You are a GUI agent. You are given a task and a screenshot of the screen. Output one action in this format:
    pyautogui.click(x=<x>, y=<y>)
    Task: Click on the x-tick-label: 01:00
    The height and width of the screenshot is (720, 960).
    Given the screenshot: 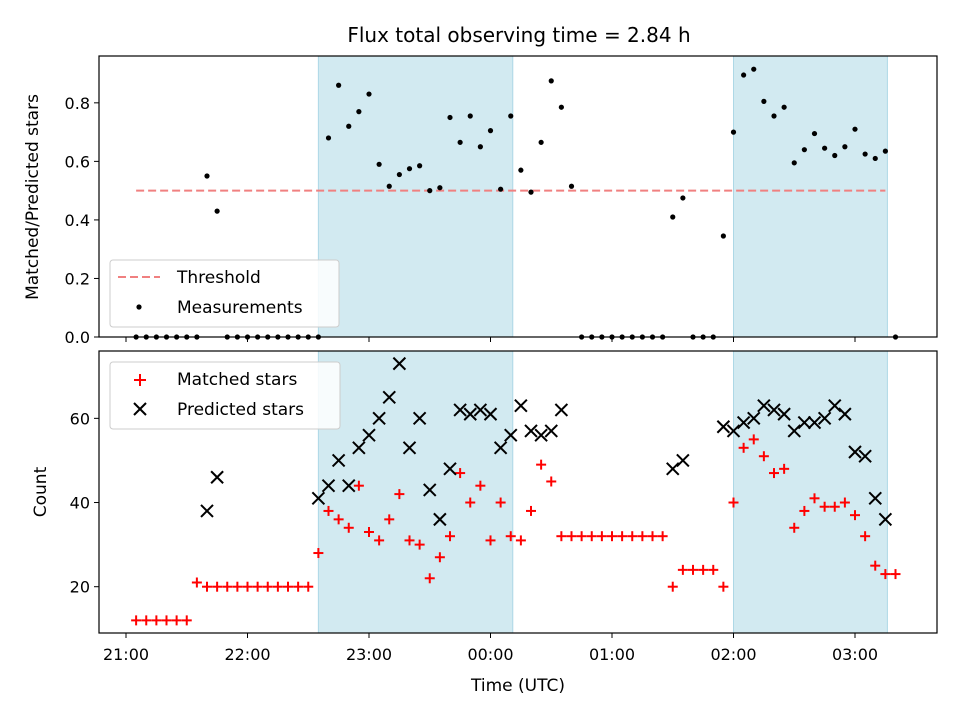 What is the action you would take?
    pyautogui.click(x=612, y=654)
    